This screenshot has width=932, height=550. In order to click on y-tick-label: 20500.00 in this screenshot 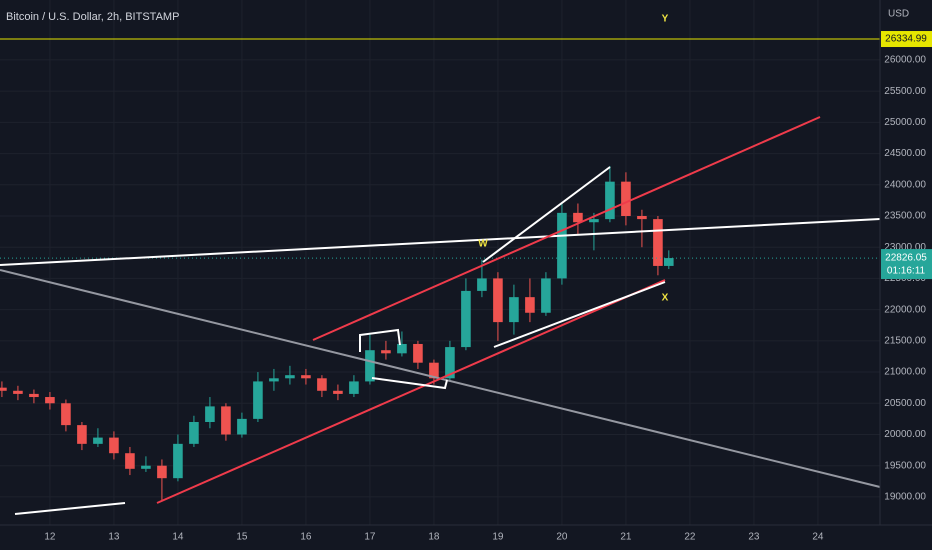, I will do `click(905, 403)`.